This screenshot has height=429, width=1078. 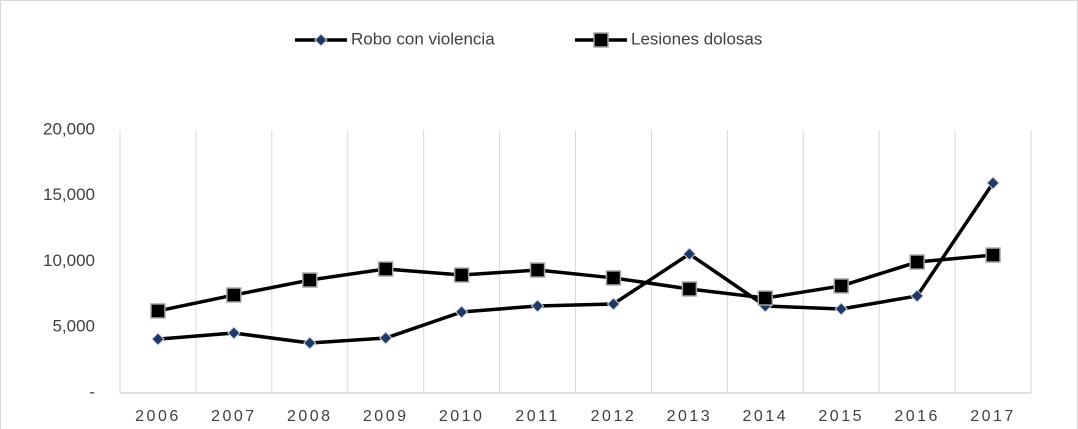 I want to click on x-tick-label: 2007, so click(x=234, y=416).